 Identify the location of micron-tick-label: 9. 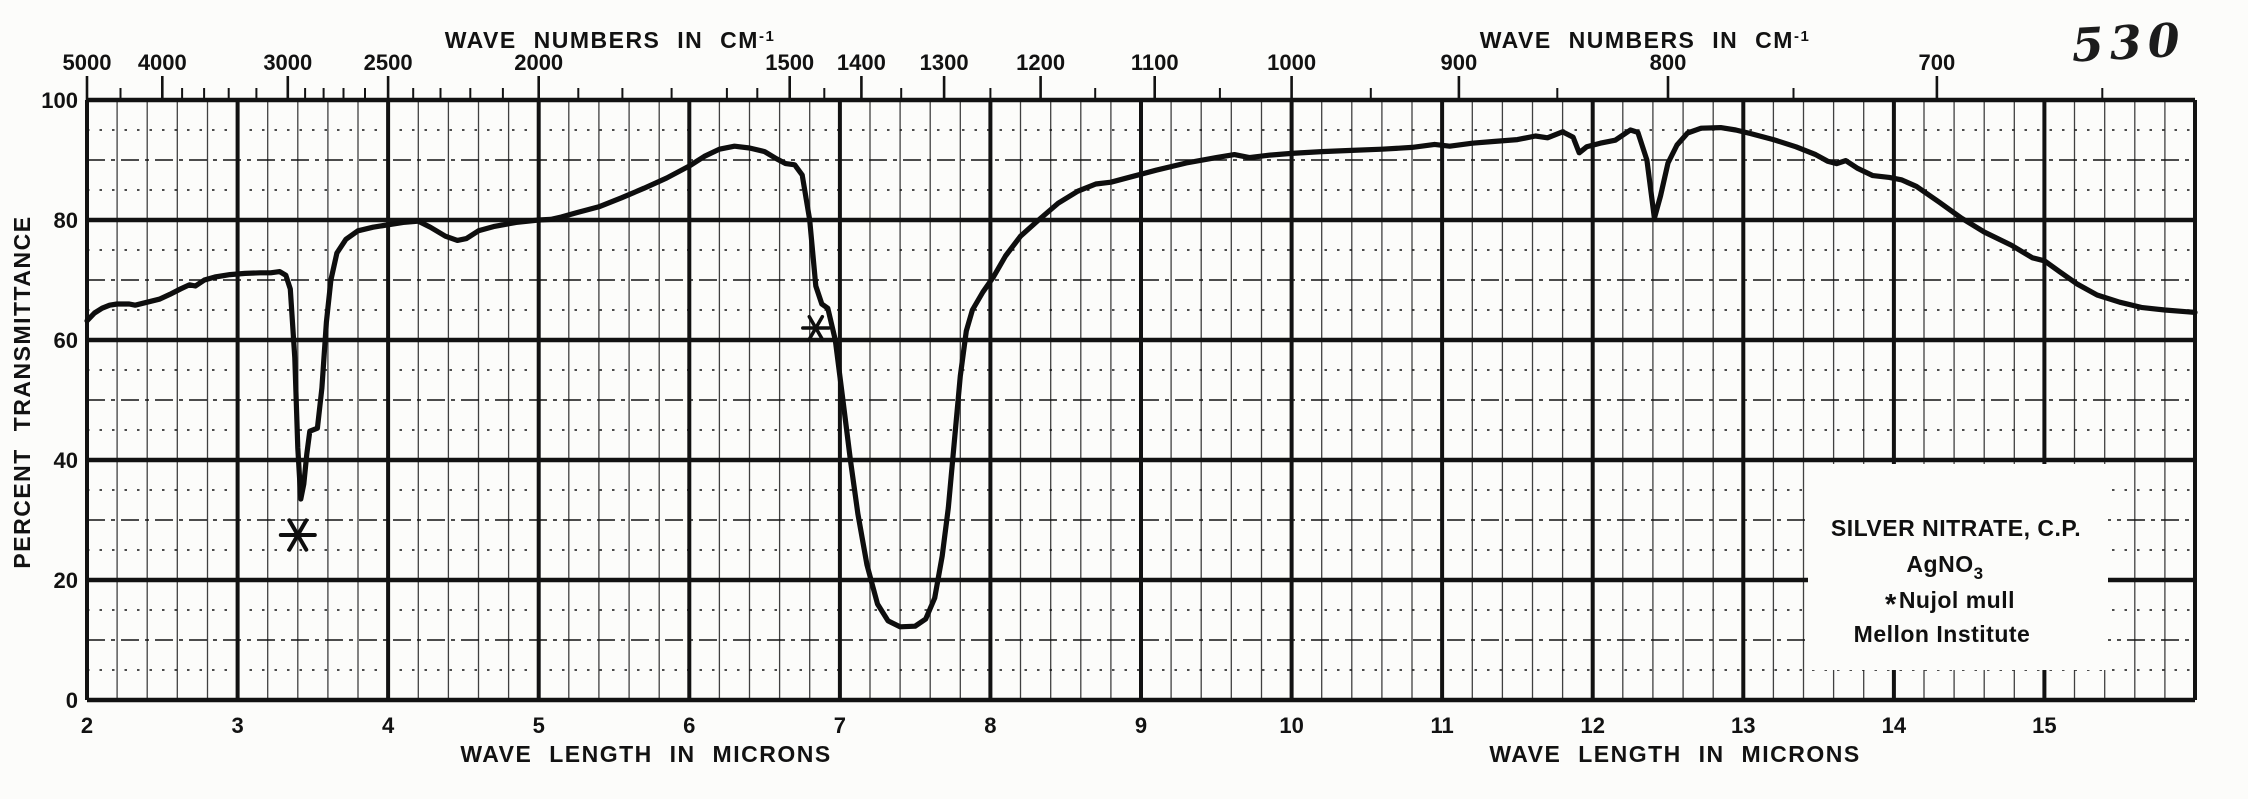
(1141, 725).